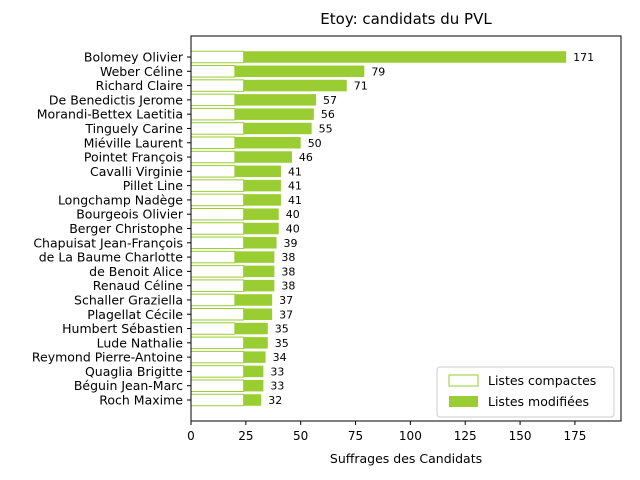  What do you see at coordinates (141, 400) in the screenshot?
I see `y-tick-label: Roch Maxime` at bounding box center [141, 400].